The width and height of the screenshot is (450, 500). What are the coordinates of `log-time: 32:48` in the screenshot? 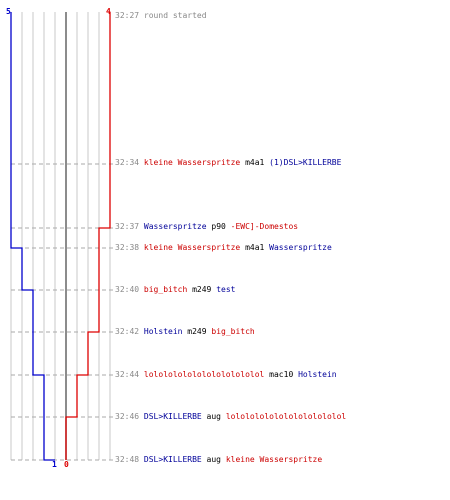 It's located at (127, 459).